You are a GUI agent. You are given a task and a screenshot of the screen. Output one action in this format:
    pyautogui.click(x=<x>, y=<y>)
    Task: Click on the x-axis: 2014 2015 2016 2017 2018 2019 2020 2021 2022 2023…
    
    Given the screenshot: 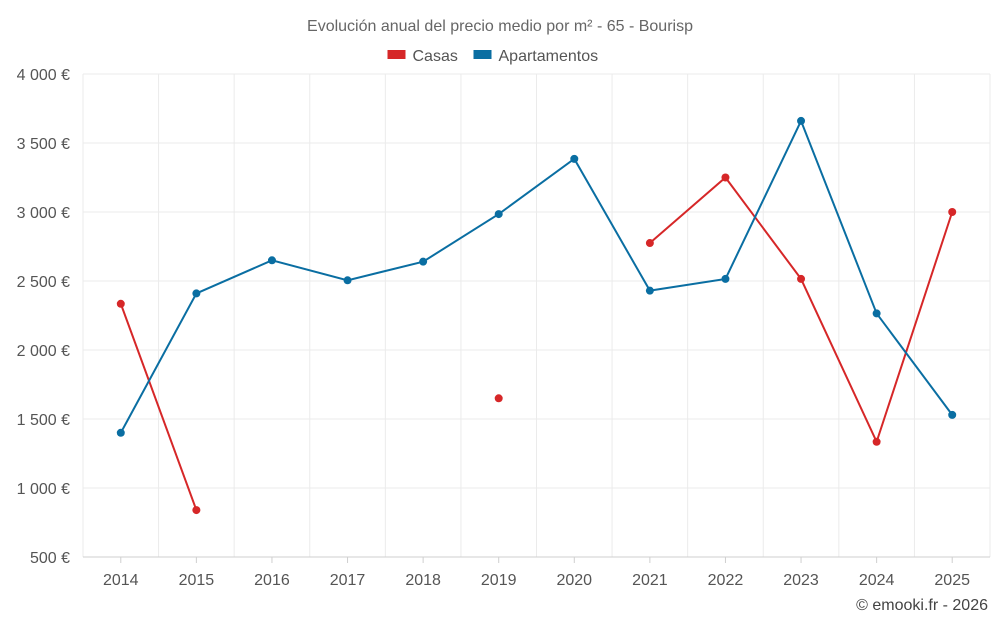 What is the action you would take?
    pyautogui.click(x=536, y=572)
    